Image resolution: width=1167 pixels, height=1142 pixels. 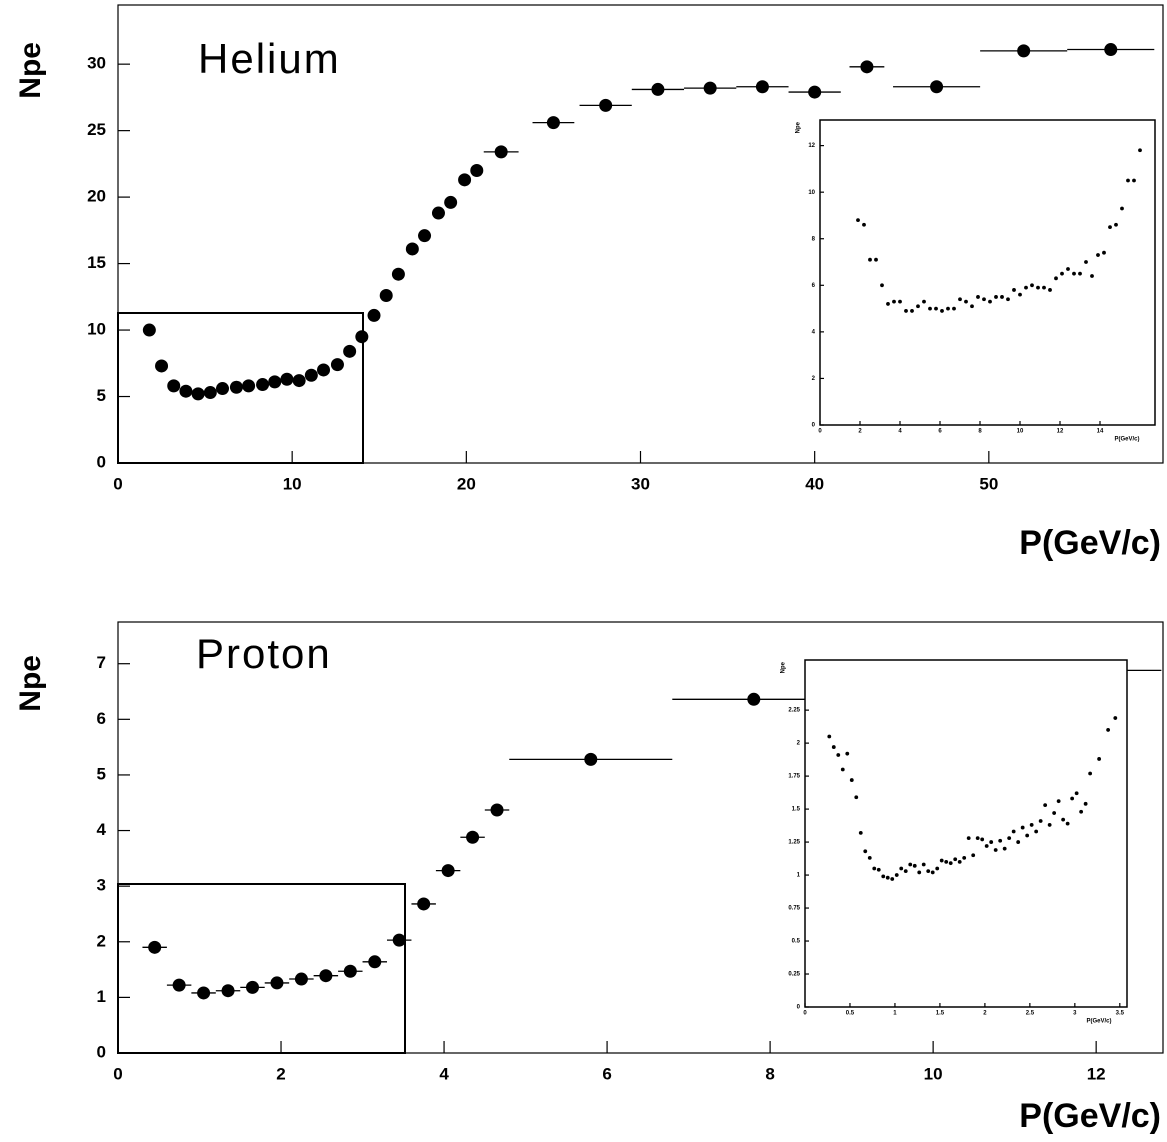 What do you see at coordinates (264, 653) in the screenshot?
I see `annotation: Proton` at bounding box center [264, 653].